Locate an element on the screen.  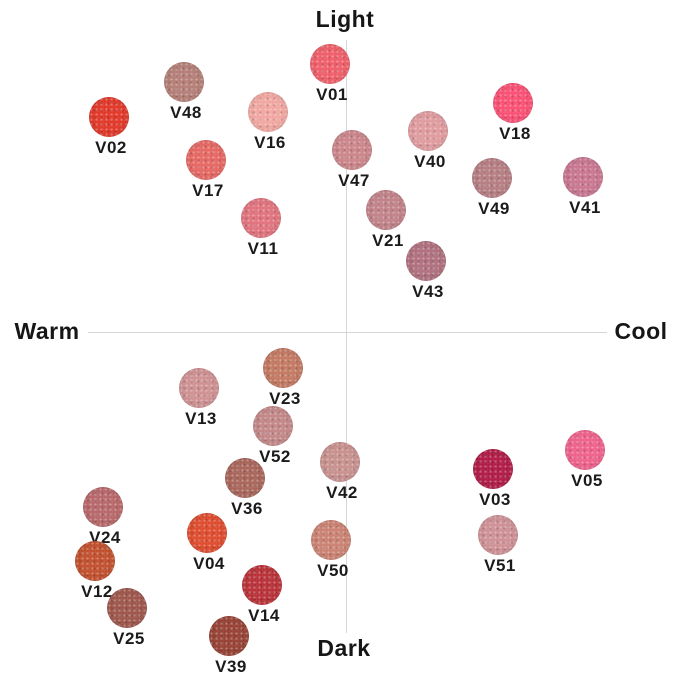
swatch-V36 is located at coordinates (245, 478).